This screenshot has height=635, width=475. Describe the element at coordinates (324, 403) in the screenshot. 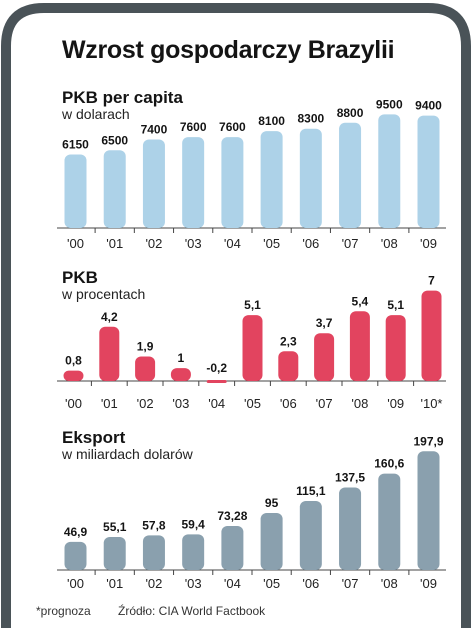

I see `tick-label-gdp-growth: '07` at that location.